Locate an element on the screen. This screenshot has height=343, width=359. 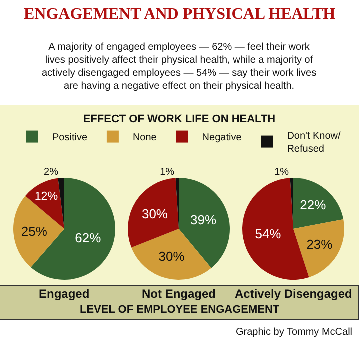
chart-title: ENGAGEMENT AND PHYSICAL HEALTH is located at coordinates (180, 14).